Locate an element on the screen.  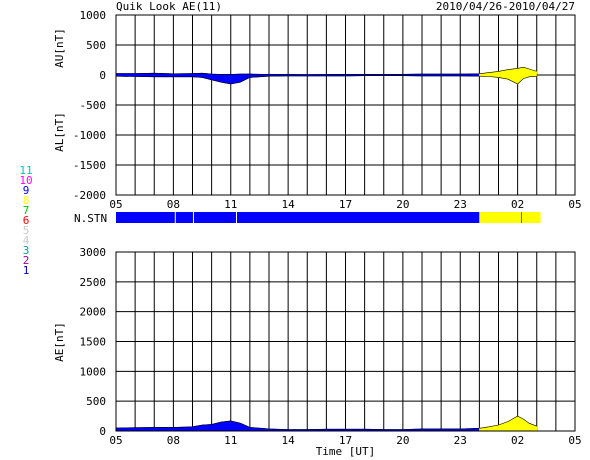
ae-area-yellow is located at coordinates (508, 423).